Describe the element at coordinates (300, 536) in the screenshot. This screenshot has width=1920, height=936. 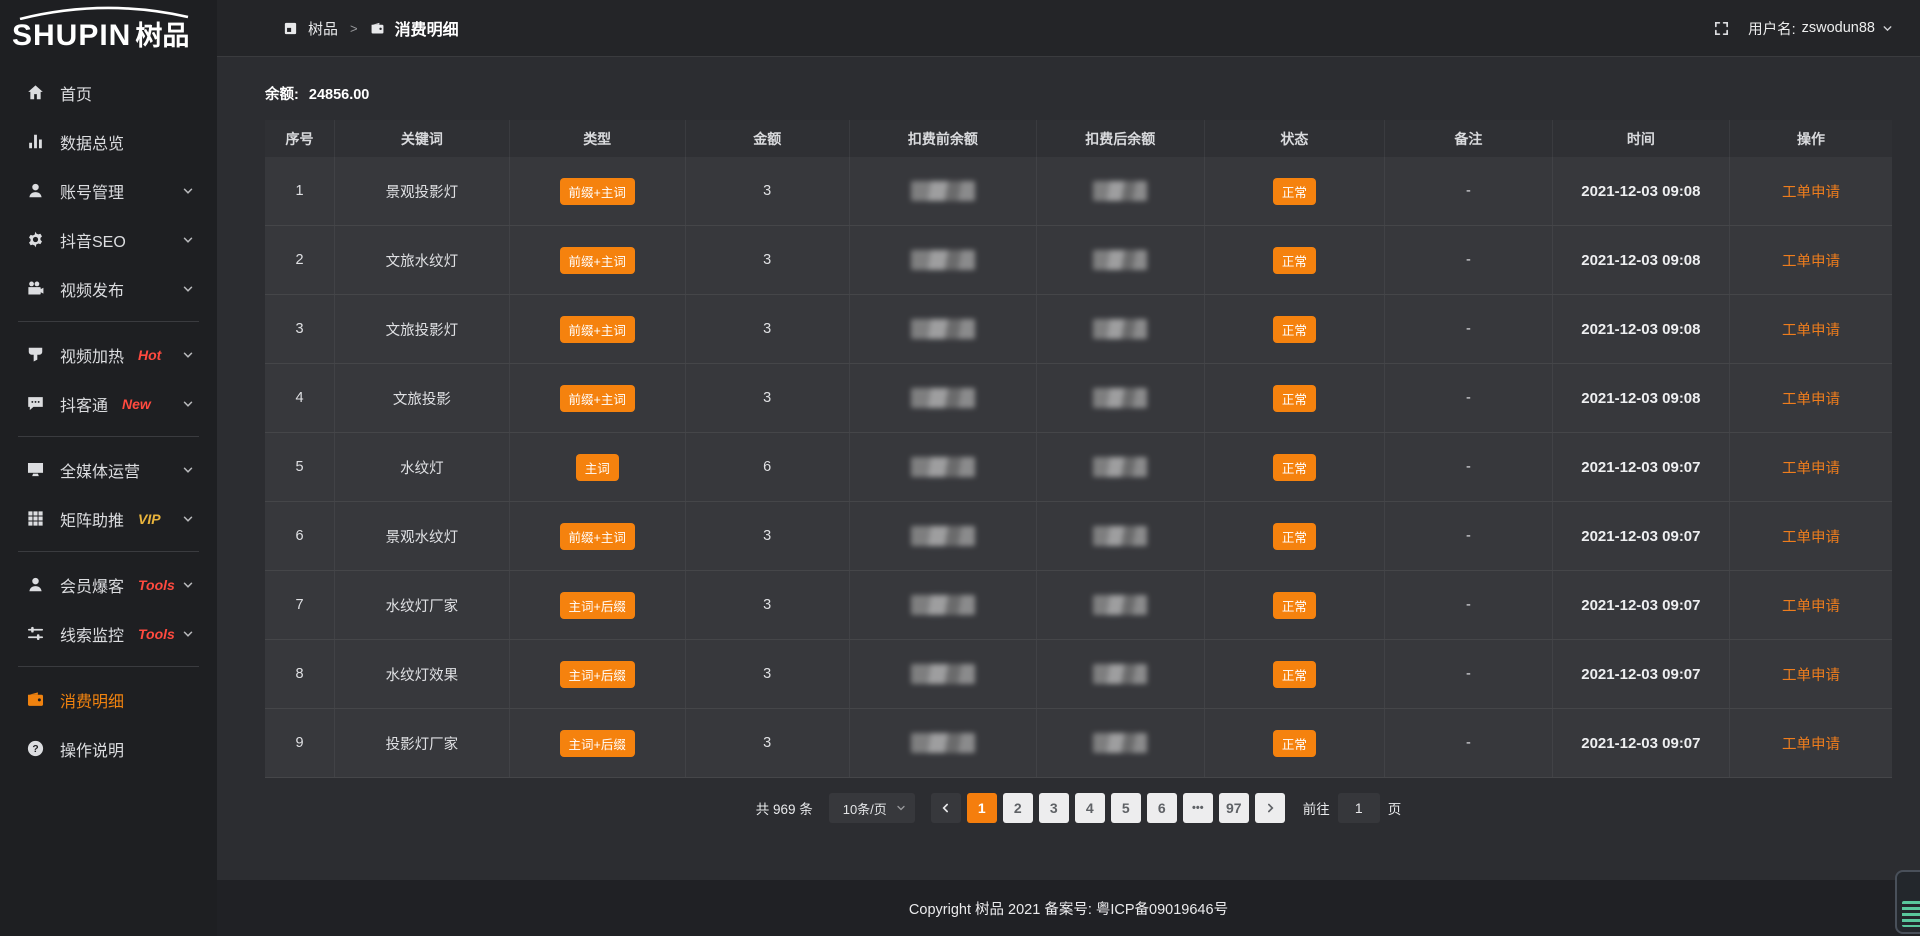
I see `cell-index: 6` at that location.